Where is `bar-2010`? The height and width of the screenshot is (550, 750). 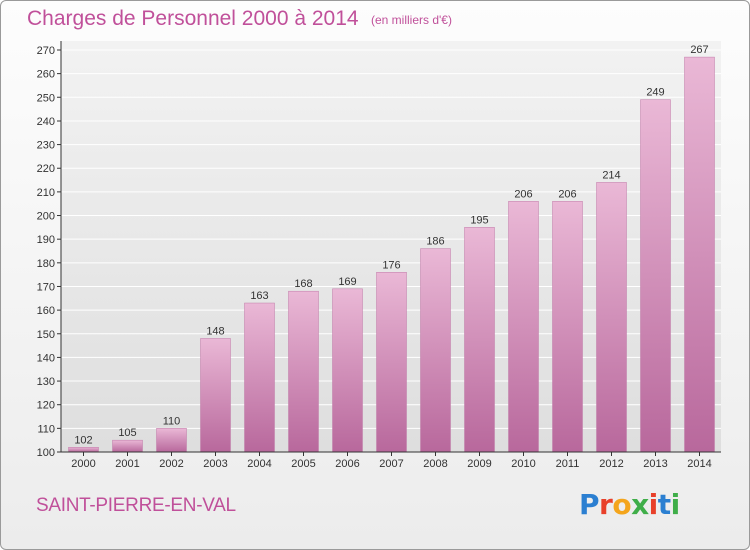
bar-2010 is located at coordinates (523, 327).